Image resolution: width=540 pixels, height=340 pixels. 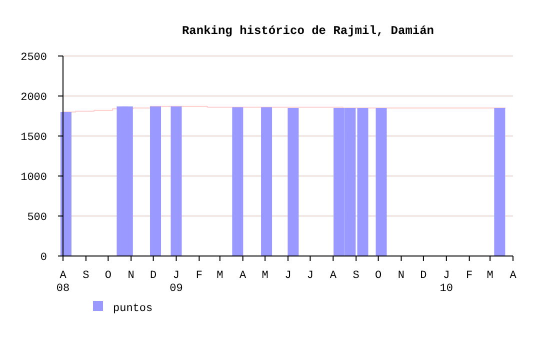 I want to click on y-tick-label: 0, so click(x=43, y=258).